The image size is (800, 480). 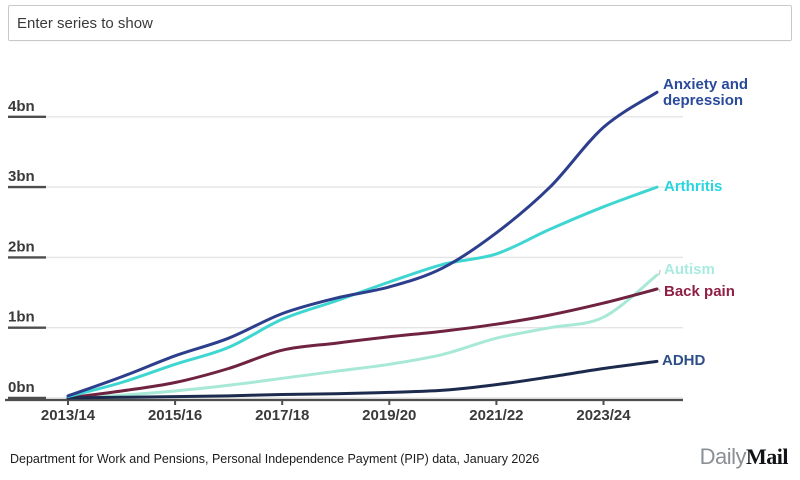 I want to click on x-axis-label-2019/20: 2019/20, so click(x=389, y=415).